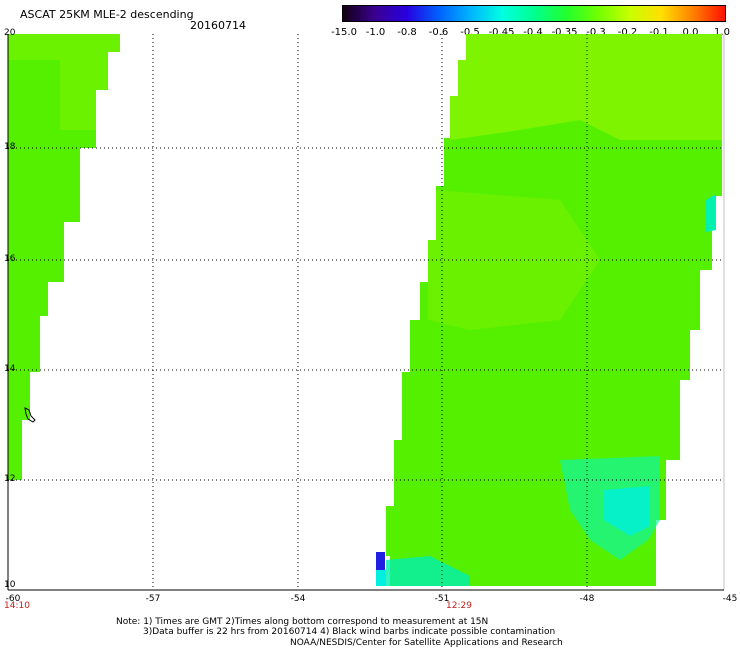 The image size is (740, 650). I want to click on lat-label-14: 14, so click(10, 369).